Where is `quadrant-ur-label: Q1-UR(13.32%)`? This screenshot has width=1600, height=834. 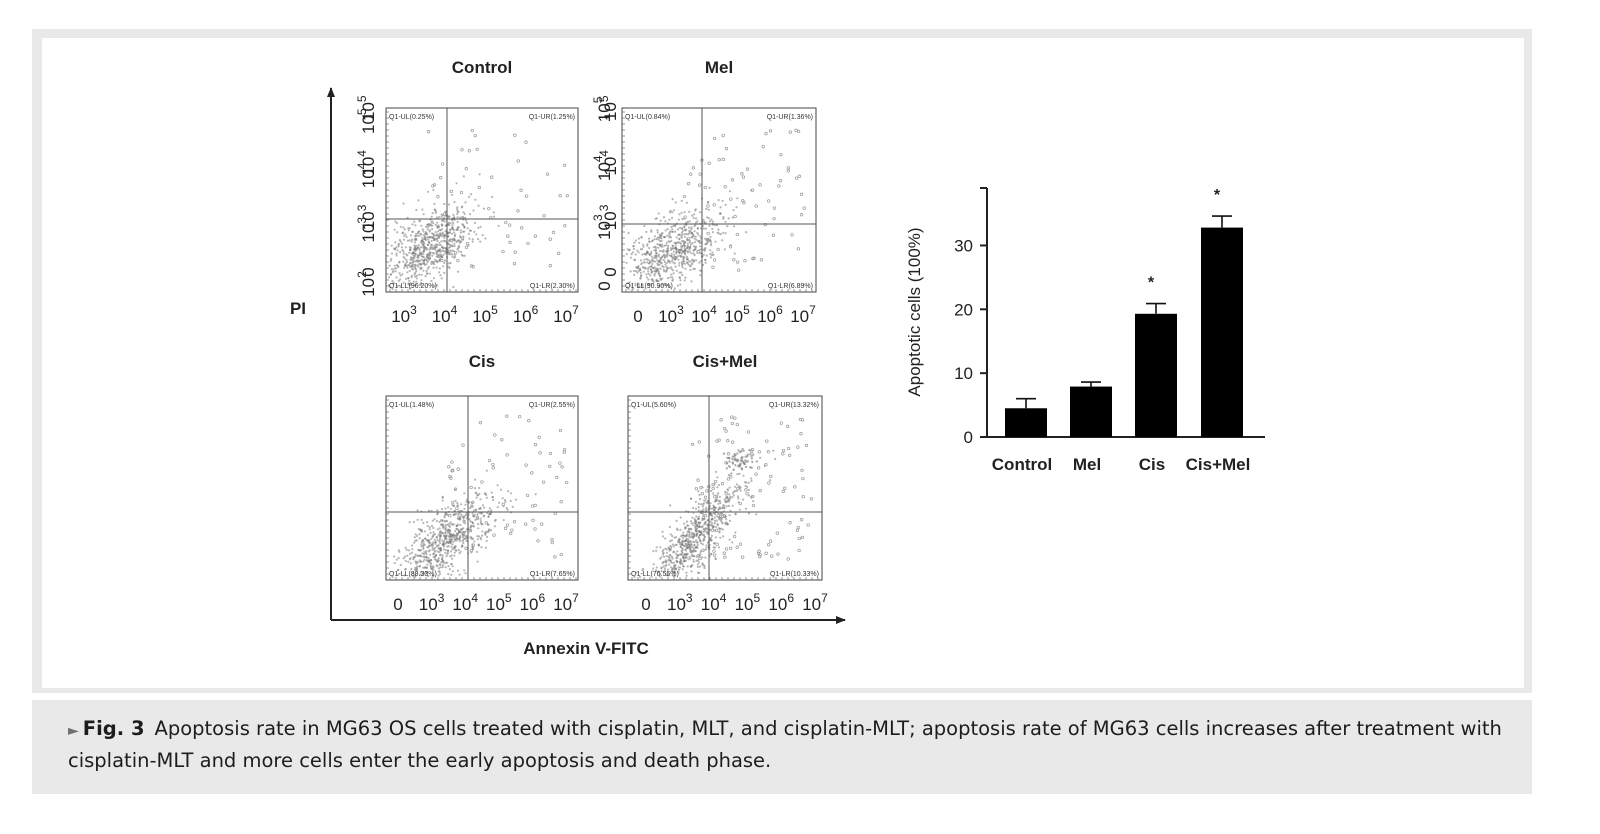 quadrant-ur-label: Q1-UR(13.32%) is located at coordinates (794, 405).